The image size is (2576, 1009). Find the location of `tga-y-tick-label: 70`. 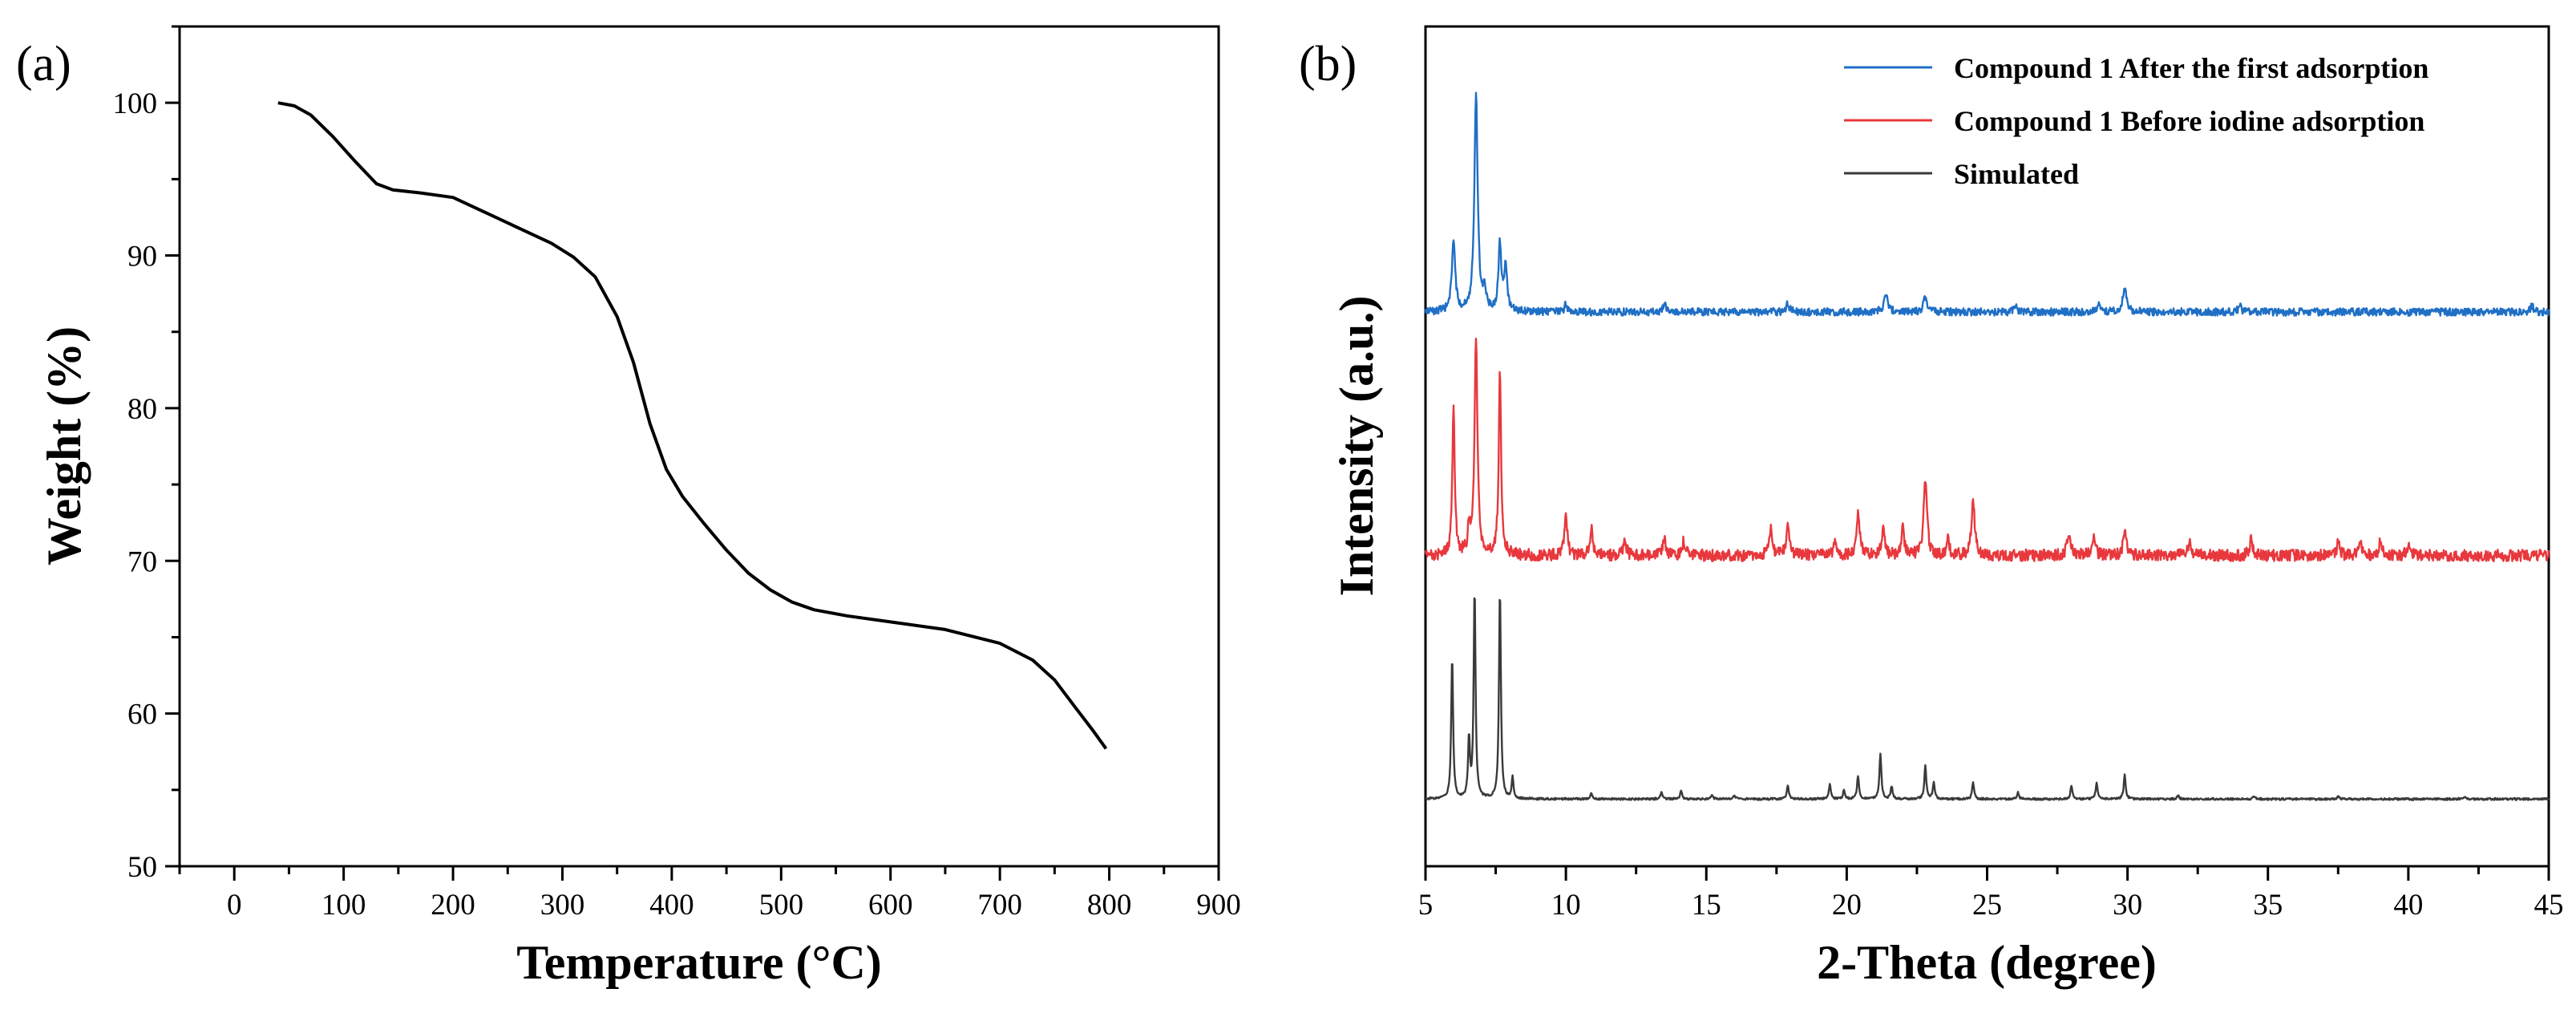

tga-y-tick-label: 70 is located at coordinates (142, 561).